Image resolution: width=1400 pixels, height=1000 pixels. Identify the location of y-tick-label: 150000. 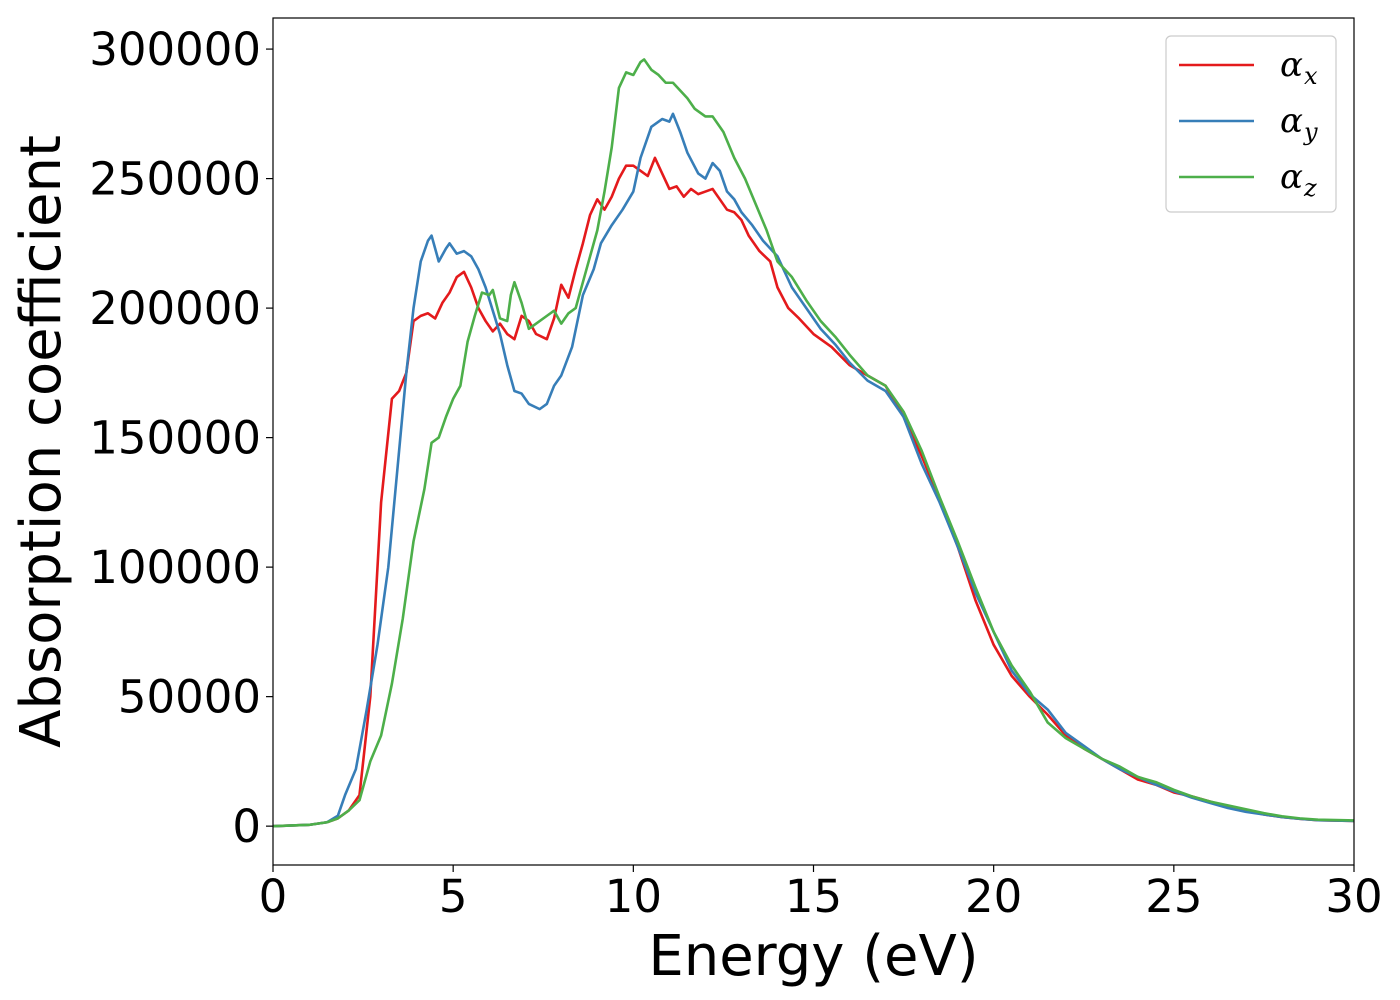
(175, 438).